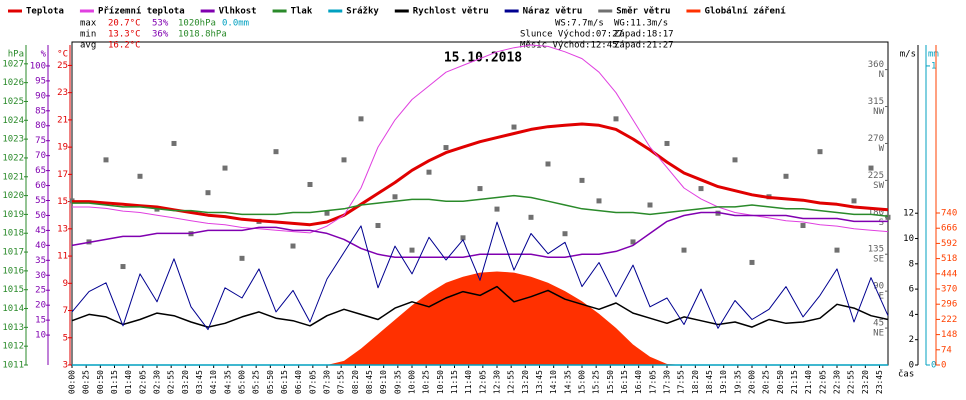 This screenshot has height=400, width=966. I want to click on stat-value: 20.7°C, so click(124, 24).